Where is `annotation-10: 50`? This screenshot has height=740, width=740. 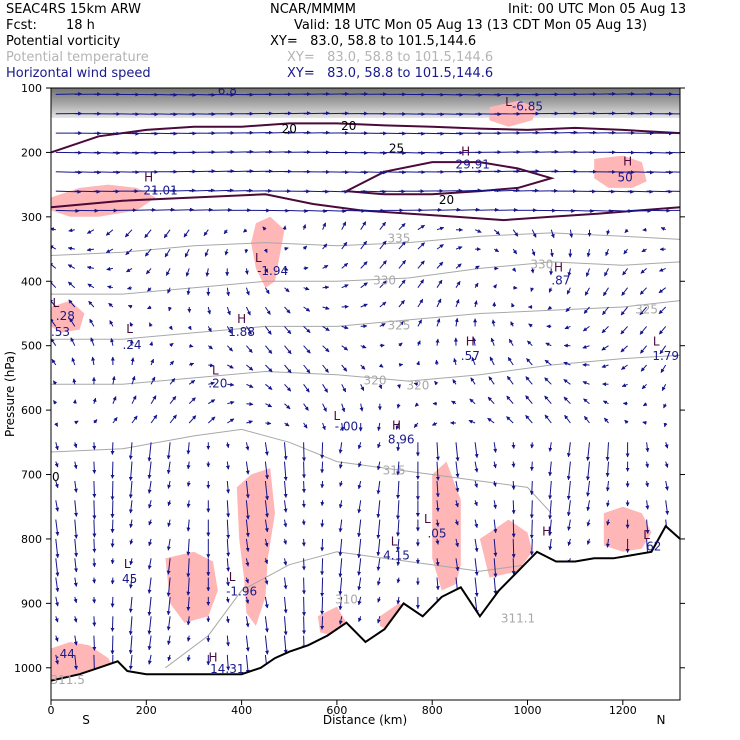
annotation-10: 50 is located at coordinates (625, 177).